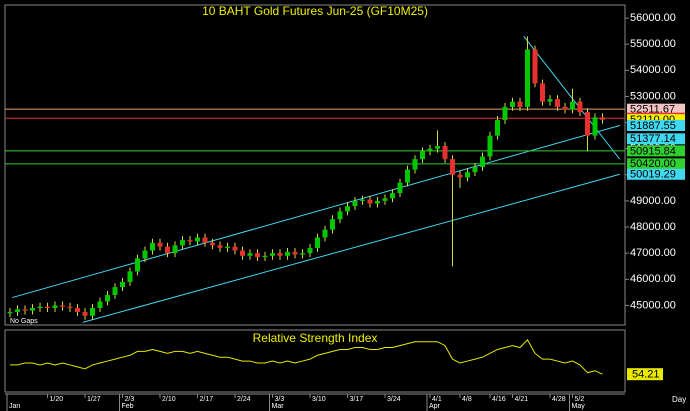 This screenshot has height=411, width=690. I want to click on y-tick-label: 54000.00, so click(653, 70).